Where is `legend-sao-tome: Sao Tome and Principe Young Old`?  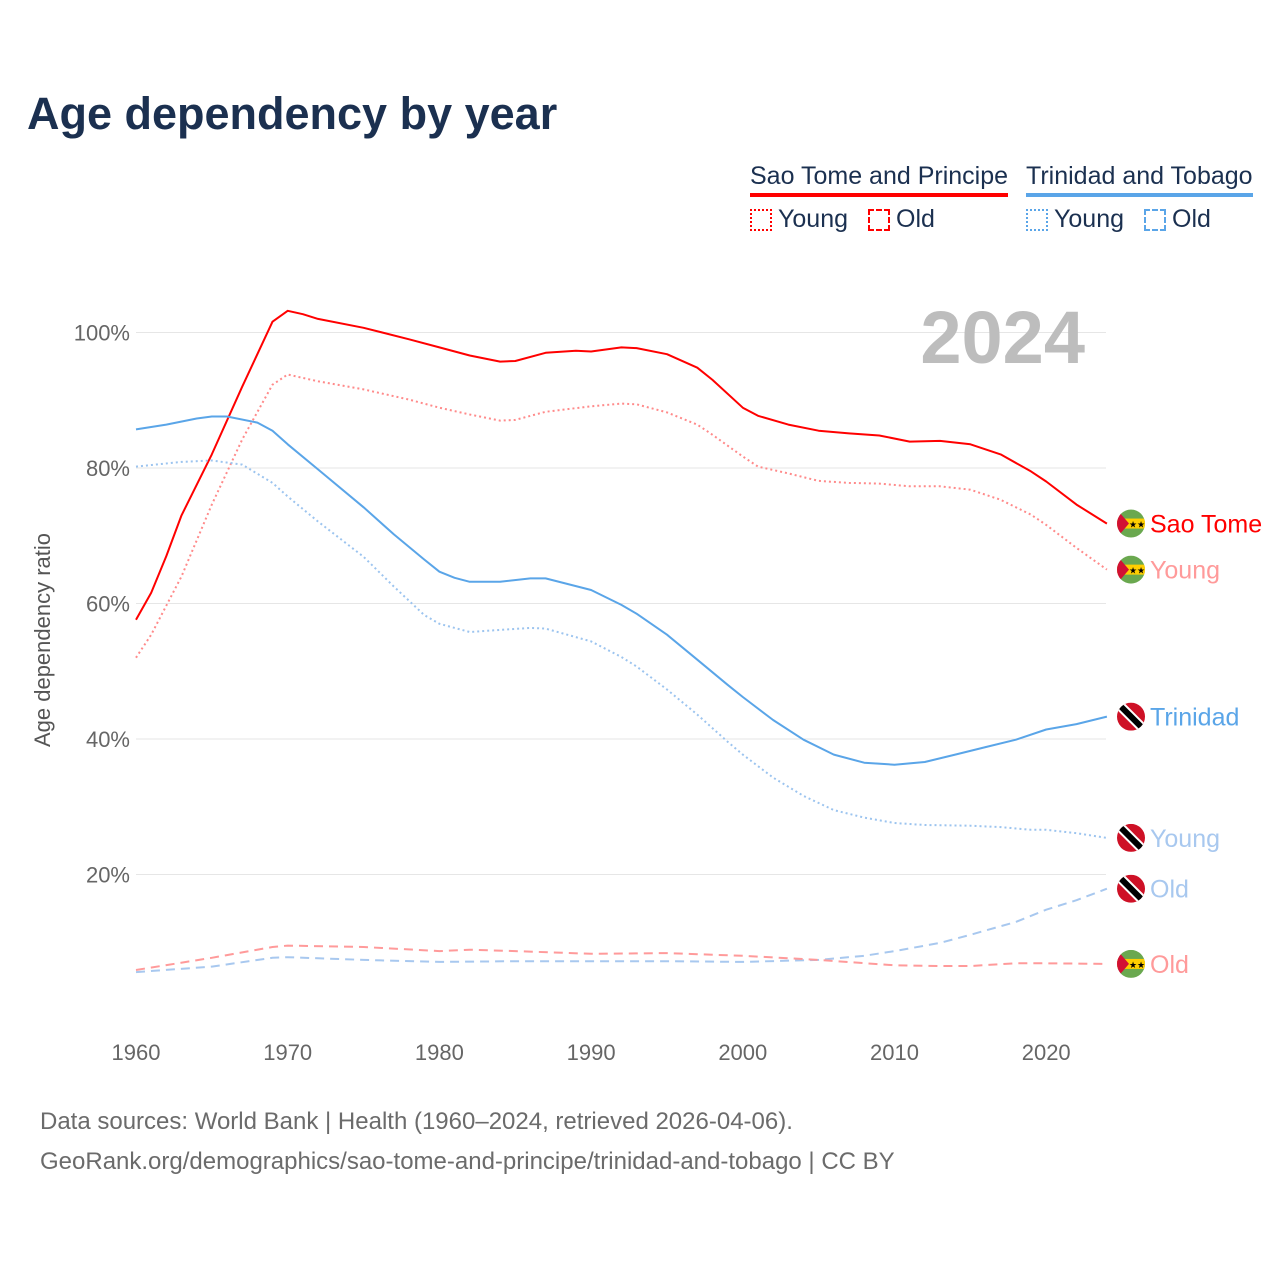 legend-sao-tome: Sao Tome and Principe Young Old is located at coordinates (879, 198).